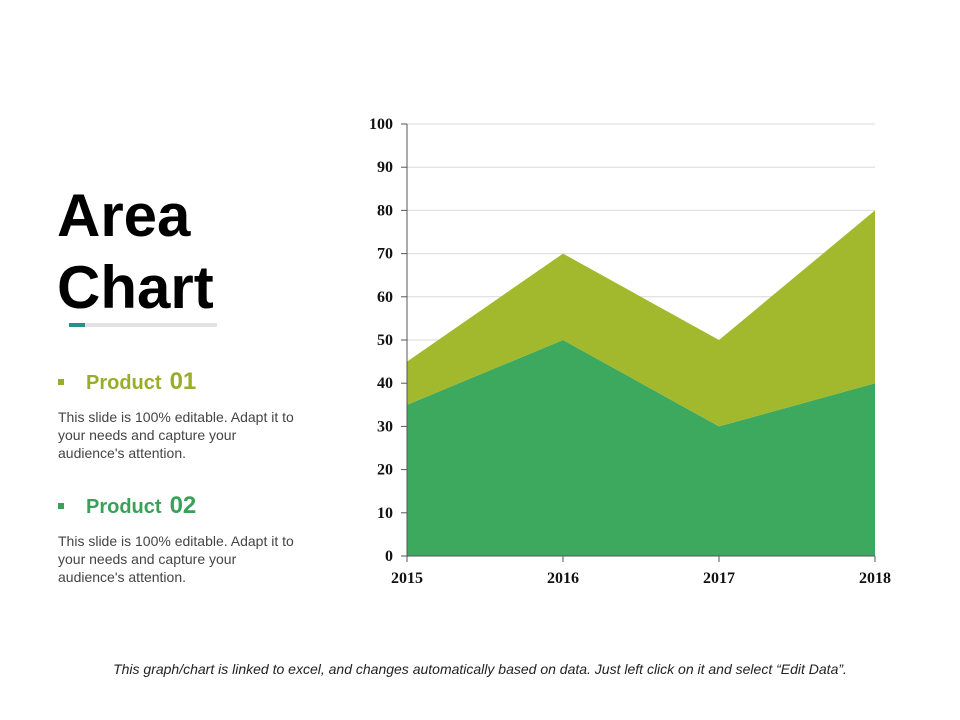 This screenshot has width=960, height=720. What do you see at coordinates (61, 382) in the screenshot?
I see `product-01-bullet-icon` at bounding box center [61, 382].